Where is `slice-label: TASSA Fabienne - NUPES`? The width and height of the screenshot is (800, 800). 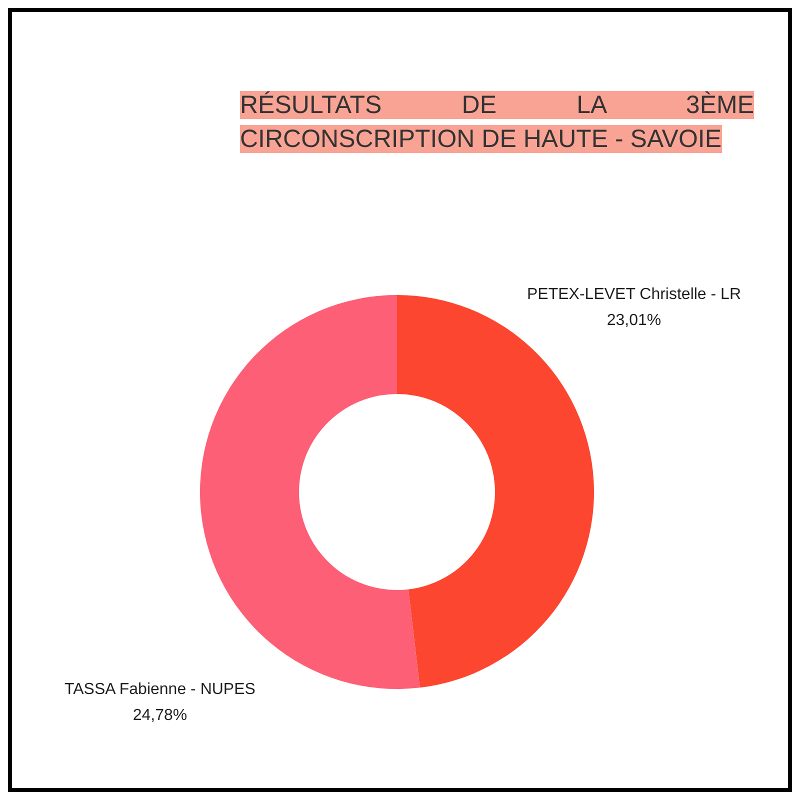 slice-label: TASSA Fabienne - NUPES is located at coordinates (160, 689).